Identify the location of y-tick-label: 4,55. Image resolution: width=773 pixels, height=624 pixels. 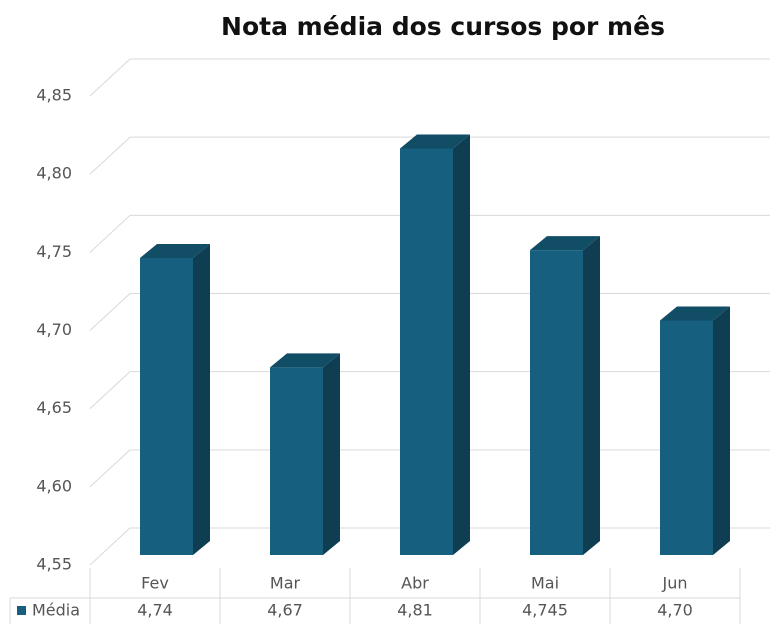
(54, 564).